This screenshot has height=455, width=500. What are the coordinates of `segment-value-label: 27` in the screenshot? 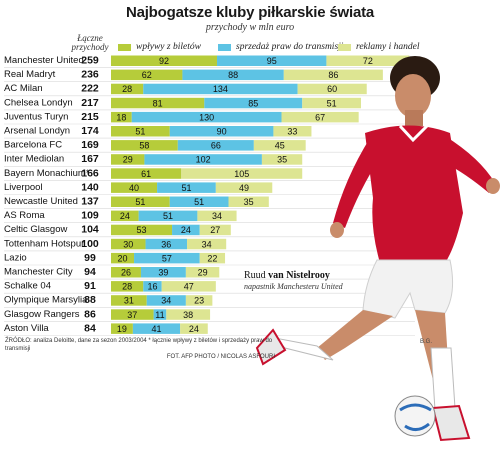 It's located at (215, 230).